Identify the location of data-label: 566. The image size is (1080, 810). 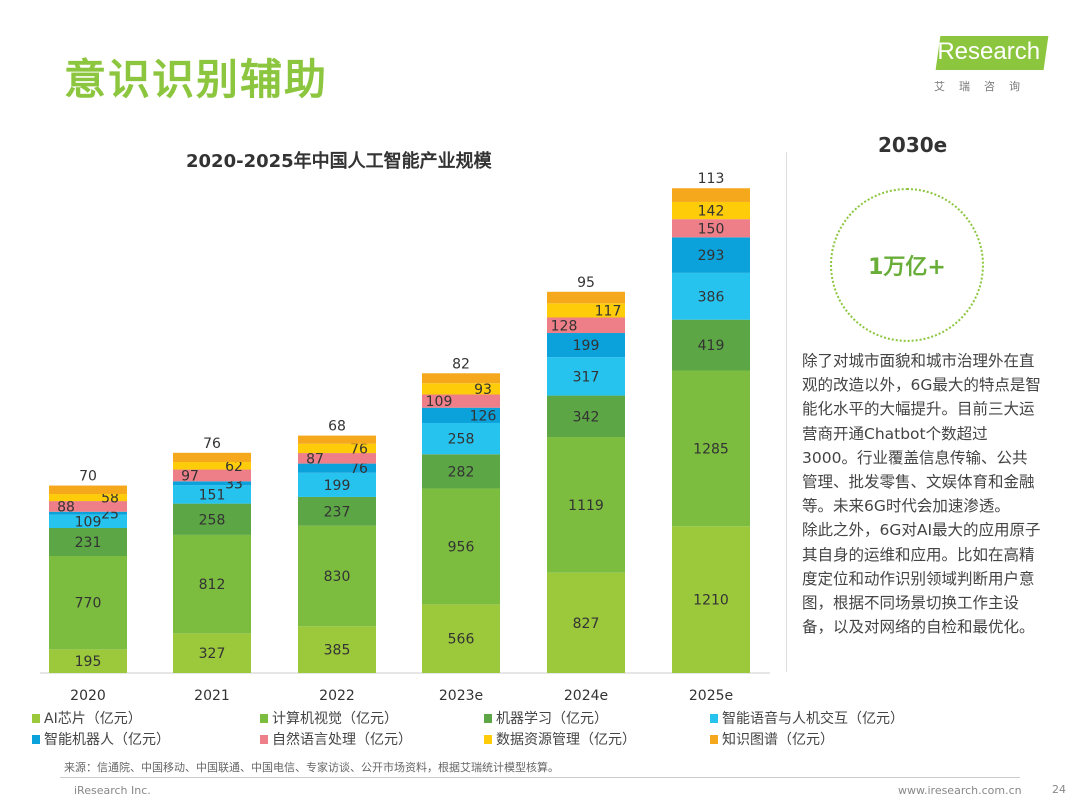
(461, 640).